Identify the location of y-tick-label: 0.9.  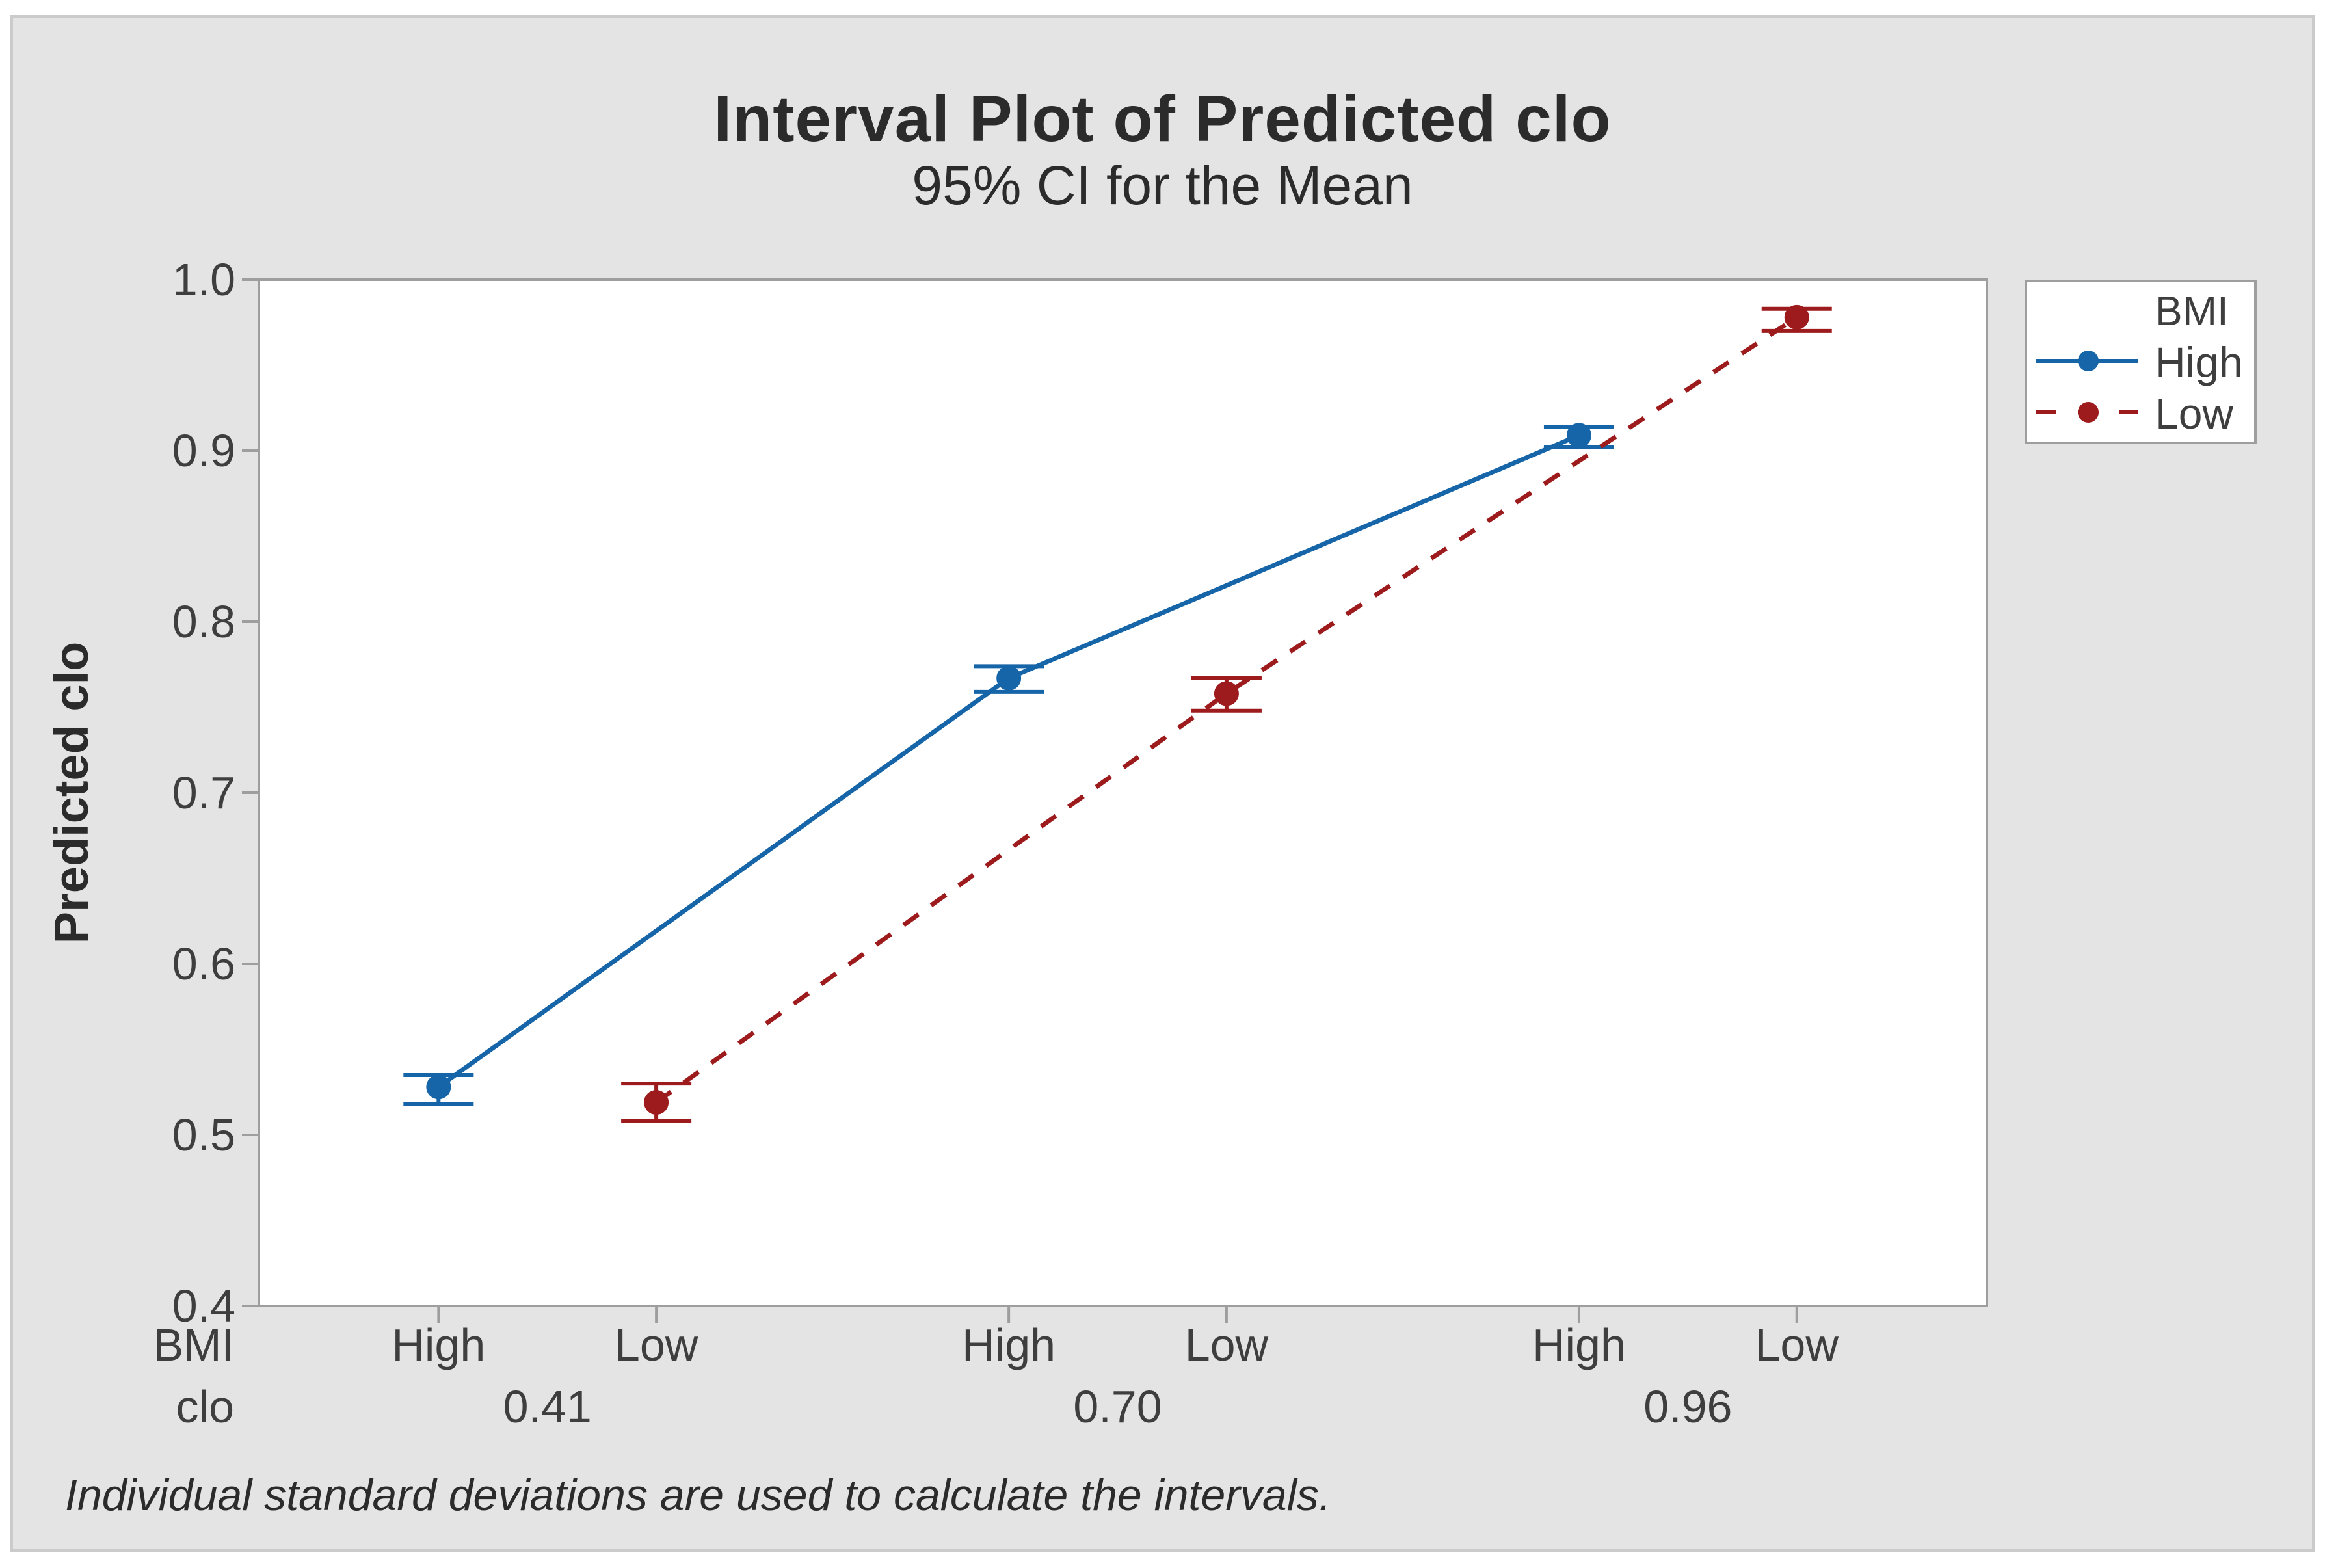
(203, 451).